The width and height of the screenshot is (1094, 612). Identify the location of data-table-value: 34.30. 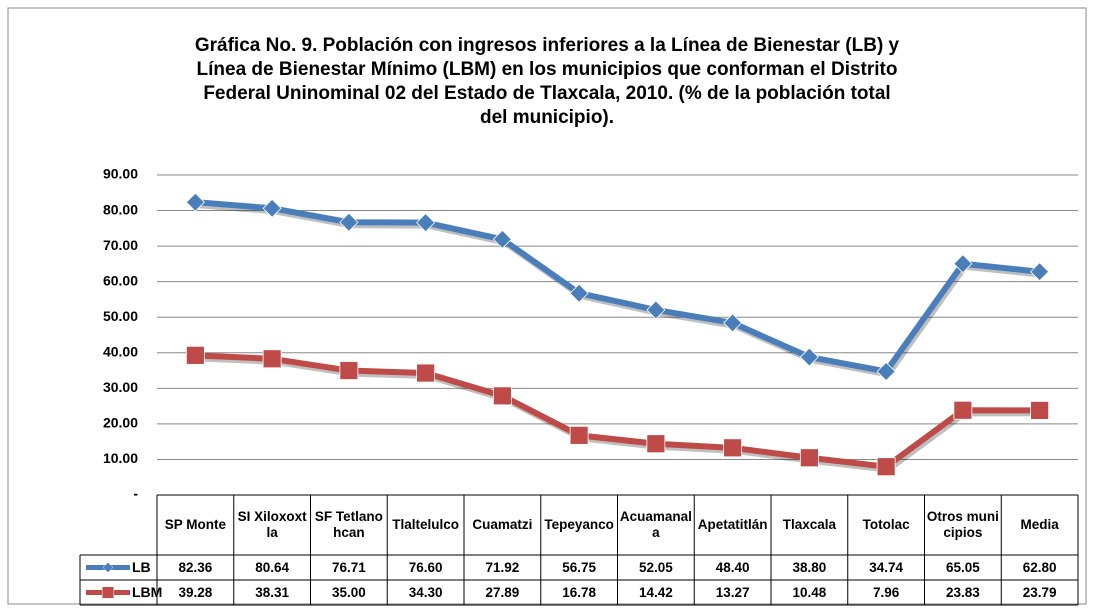
(425, 592).